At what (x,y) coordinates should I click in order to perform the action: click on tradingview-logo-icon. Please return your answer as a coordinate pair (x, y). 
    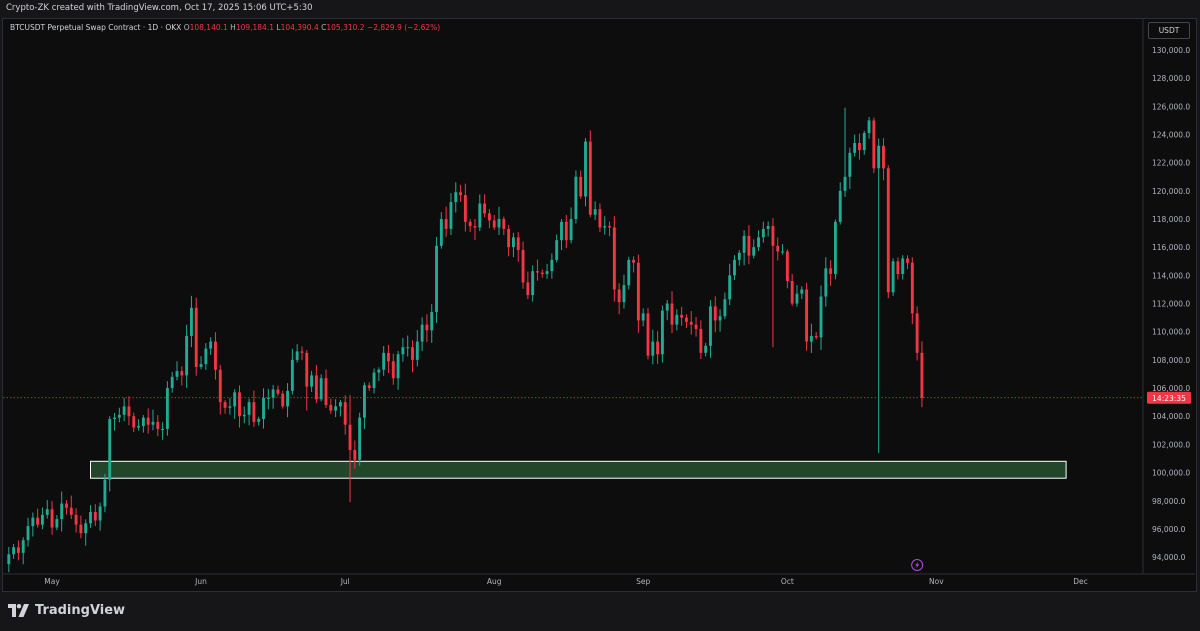
    Looking at the image, I should click on (18, 610).